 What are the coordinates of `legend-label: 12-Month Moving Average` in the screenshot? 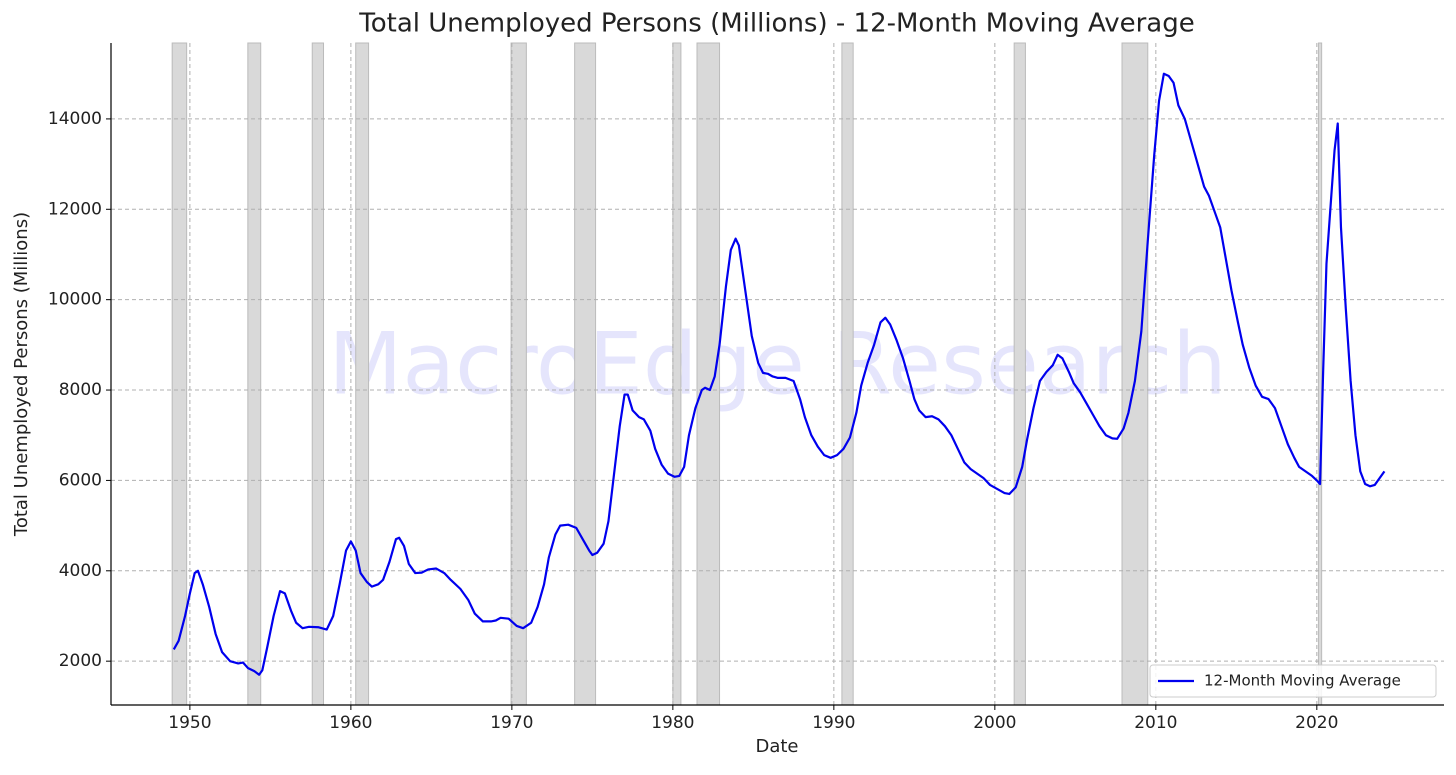 It's located at (1302, 681).